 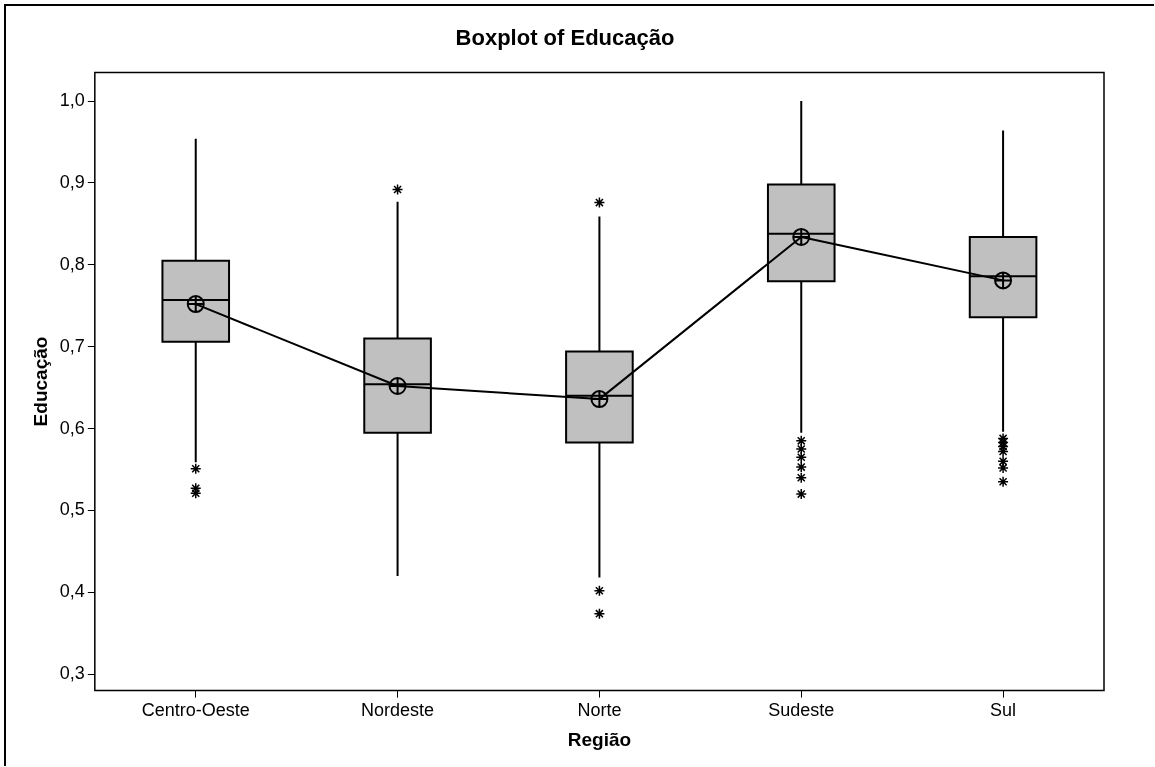 I want to click on x-tick-label: Centro-Oeste, so click(x=195, y=710).